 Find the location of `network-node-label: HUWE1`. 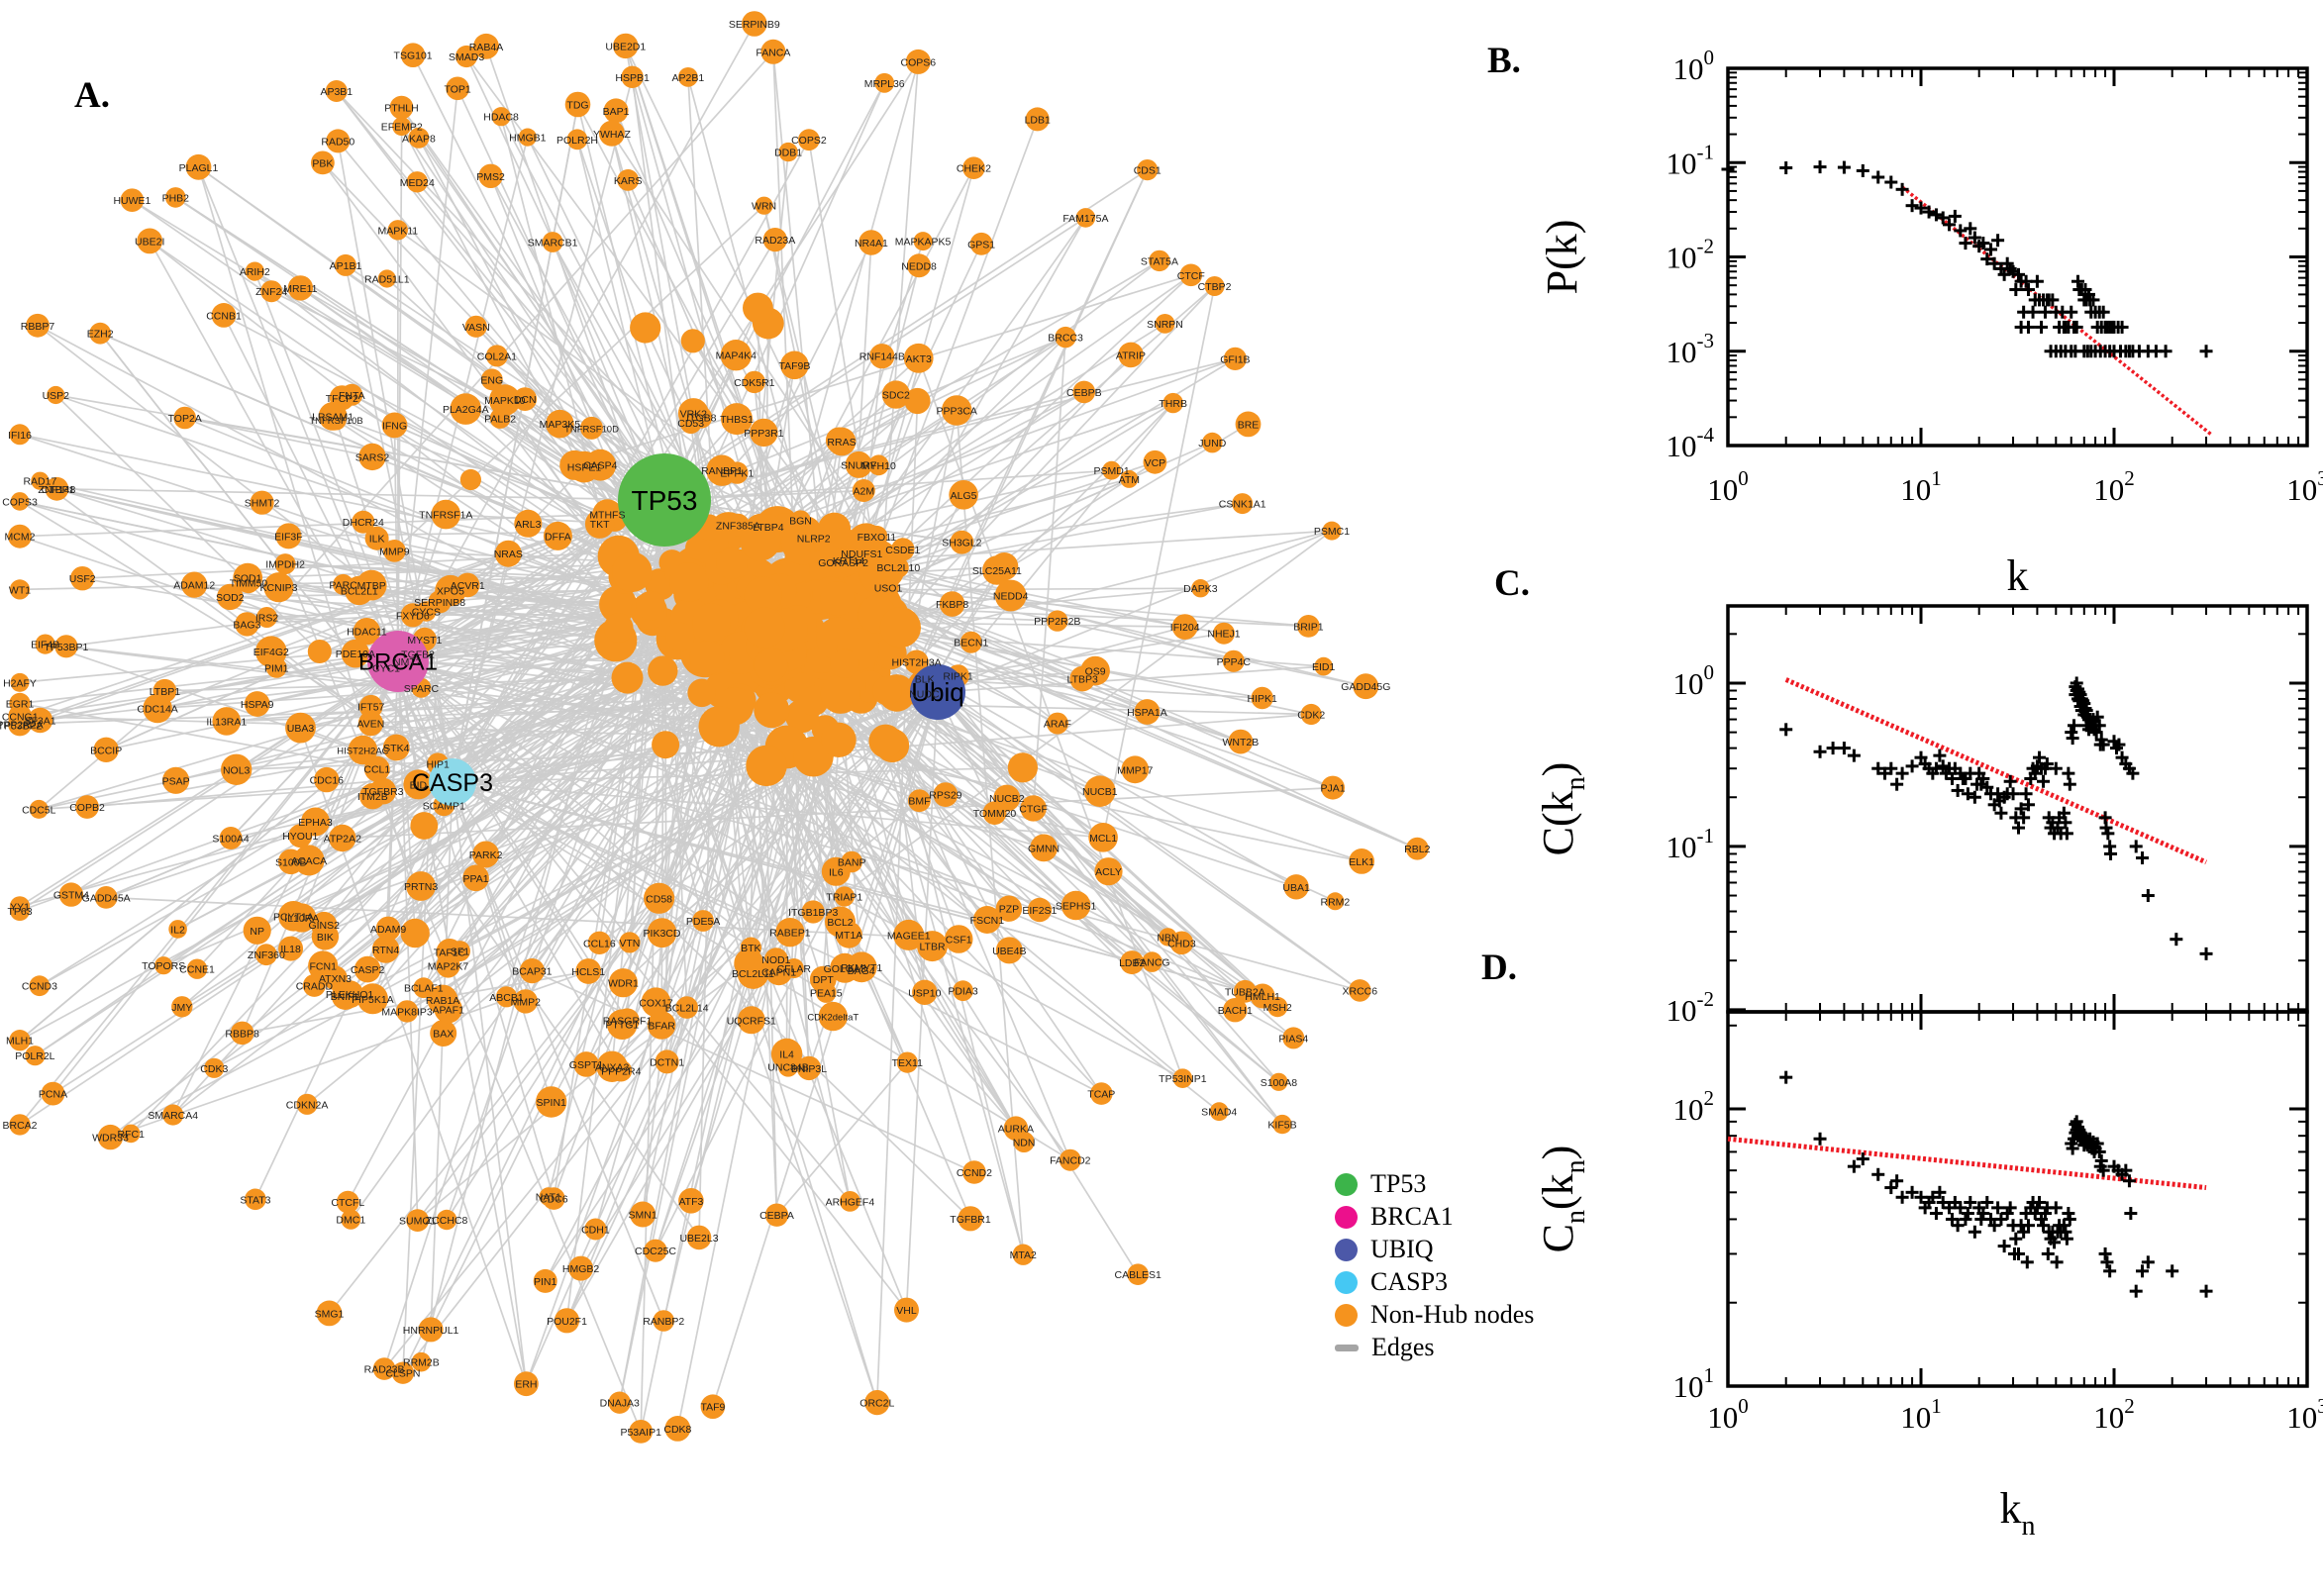

network-node-label: HUWE1 is located at coordinates (132, 201).